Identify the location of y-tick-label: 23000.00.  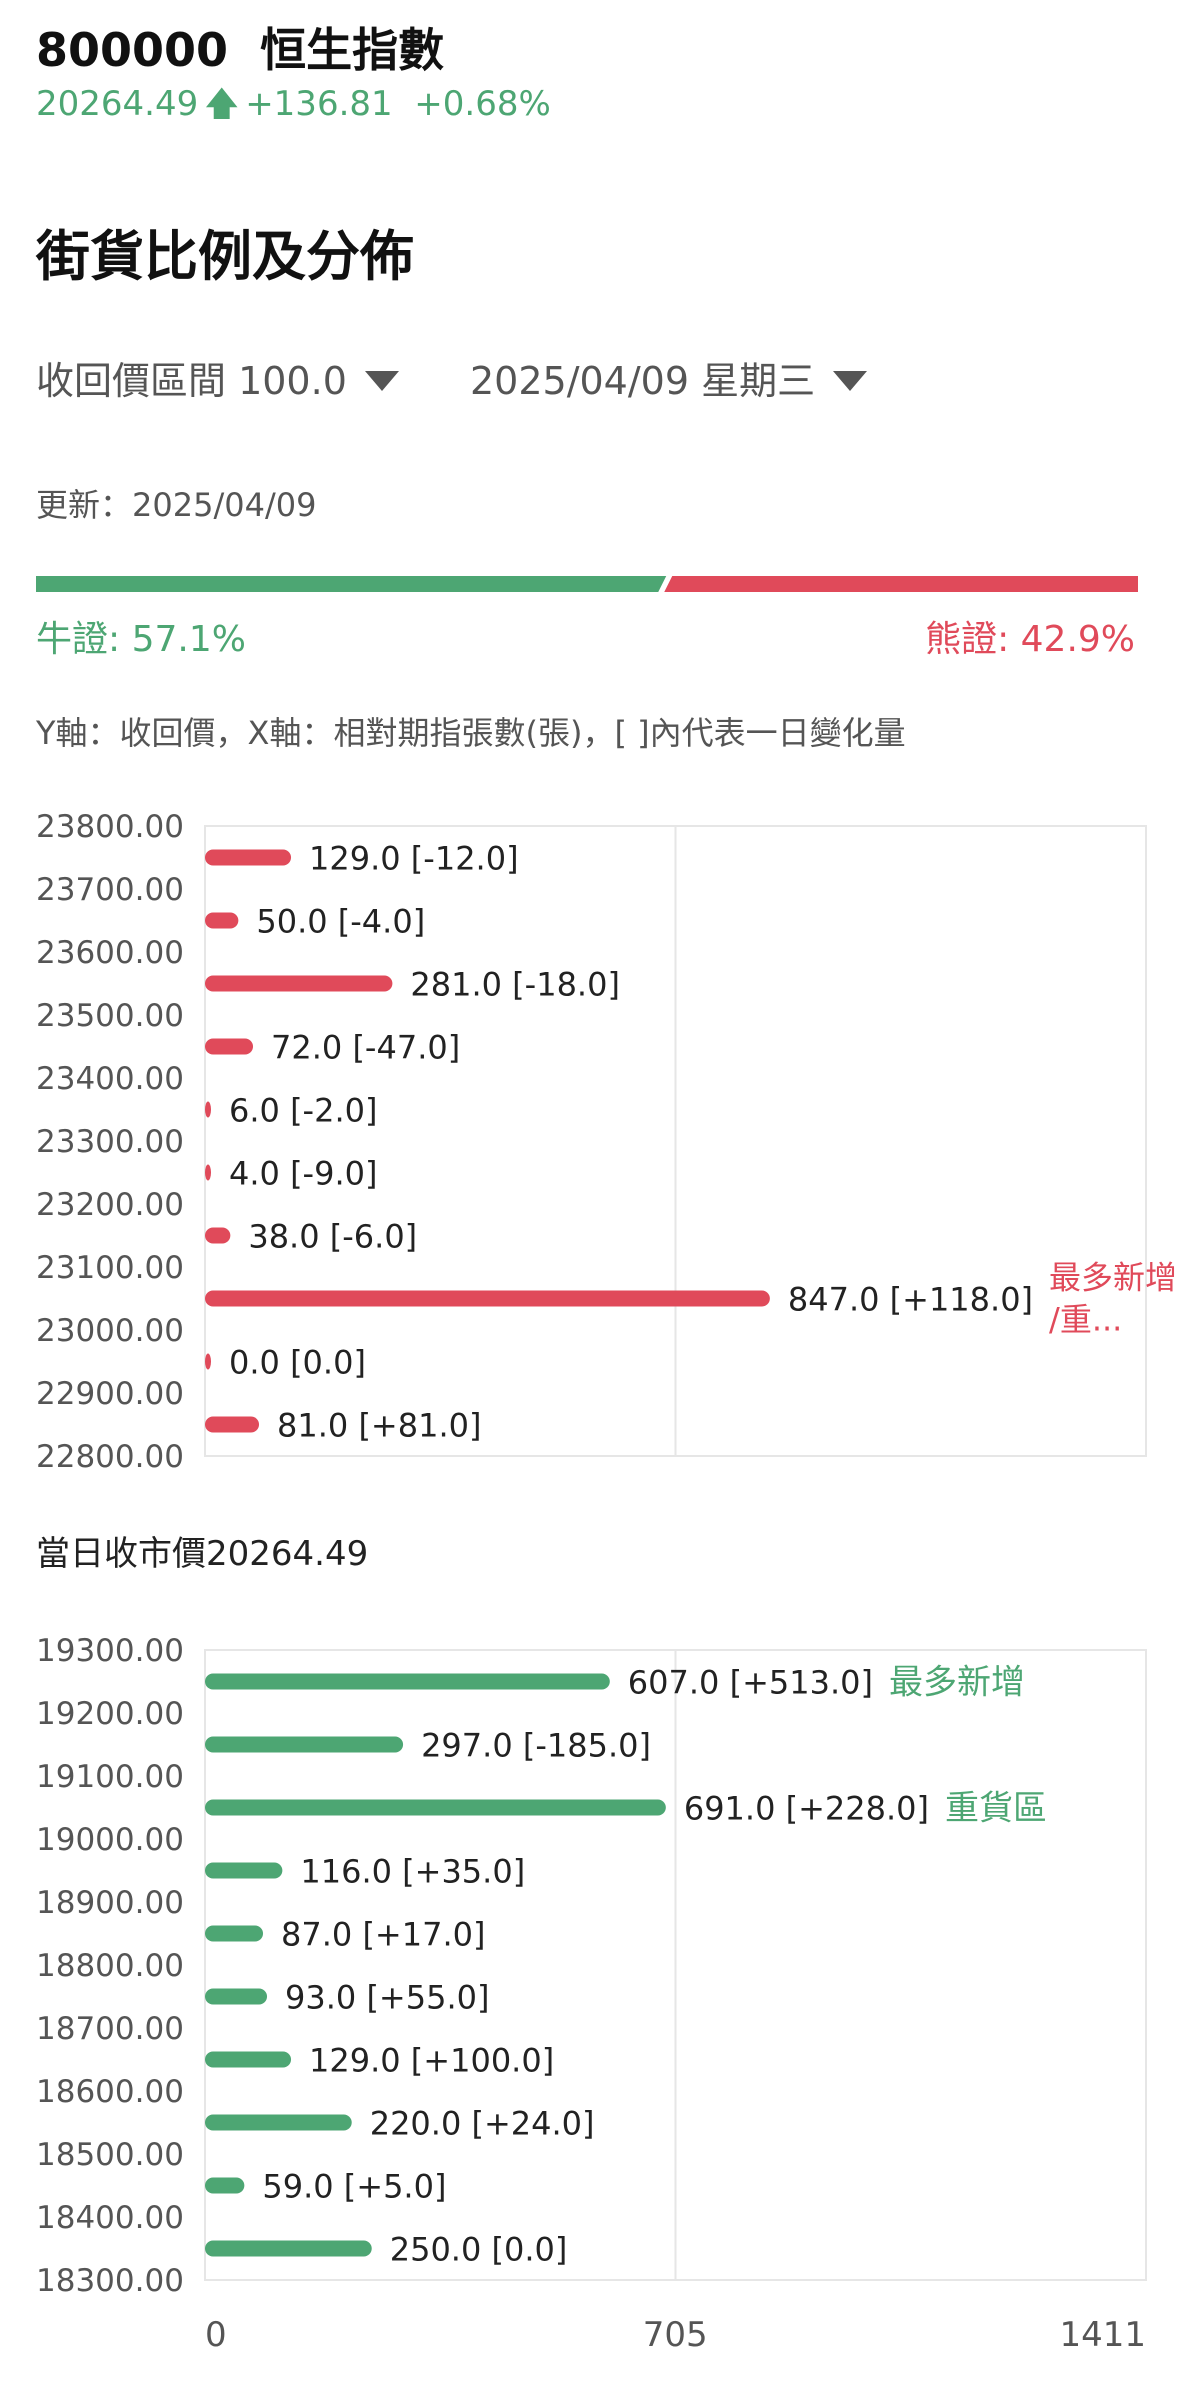
(110, 1331).